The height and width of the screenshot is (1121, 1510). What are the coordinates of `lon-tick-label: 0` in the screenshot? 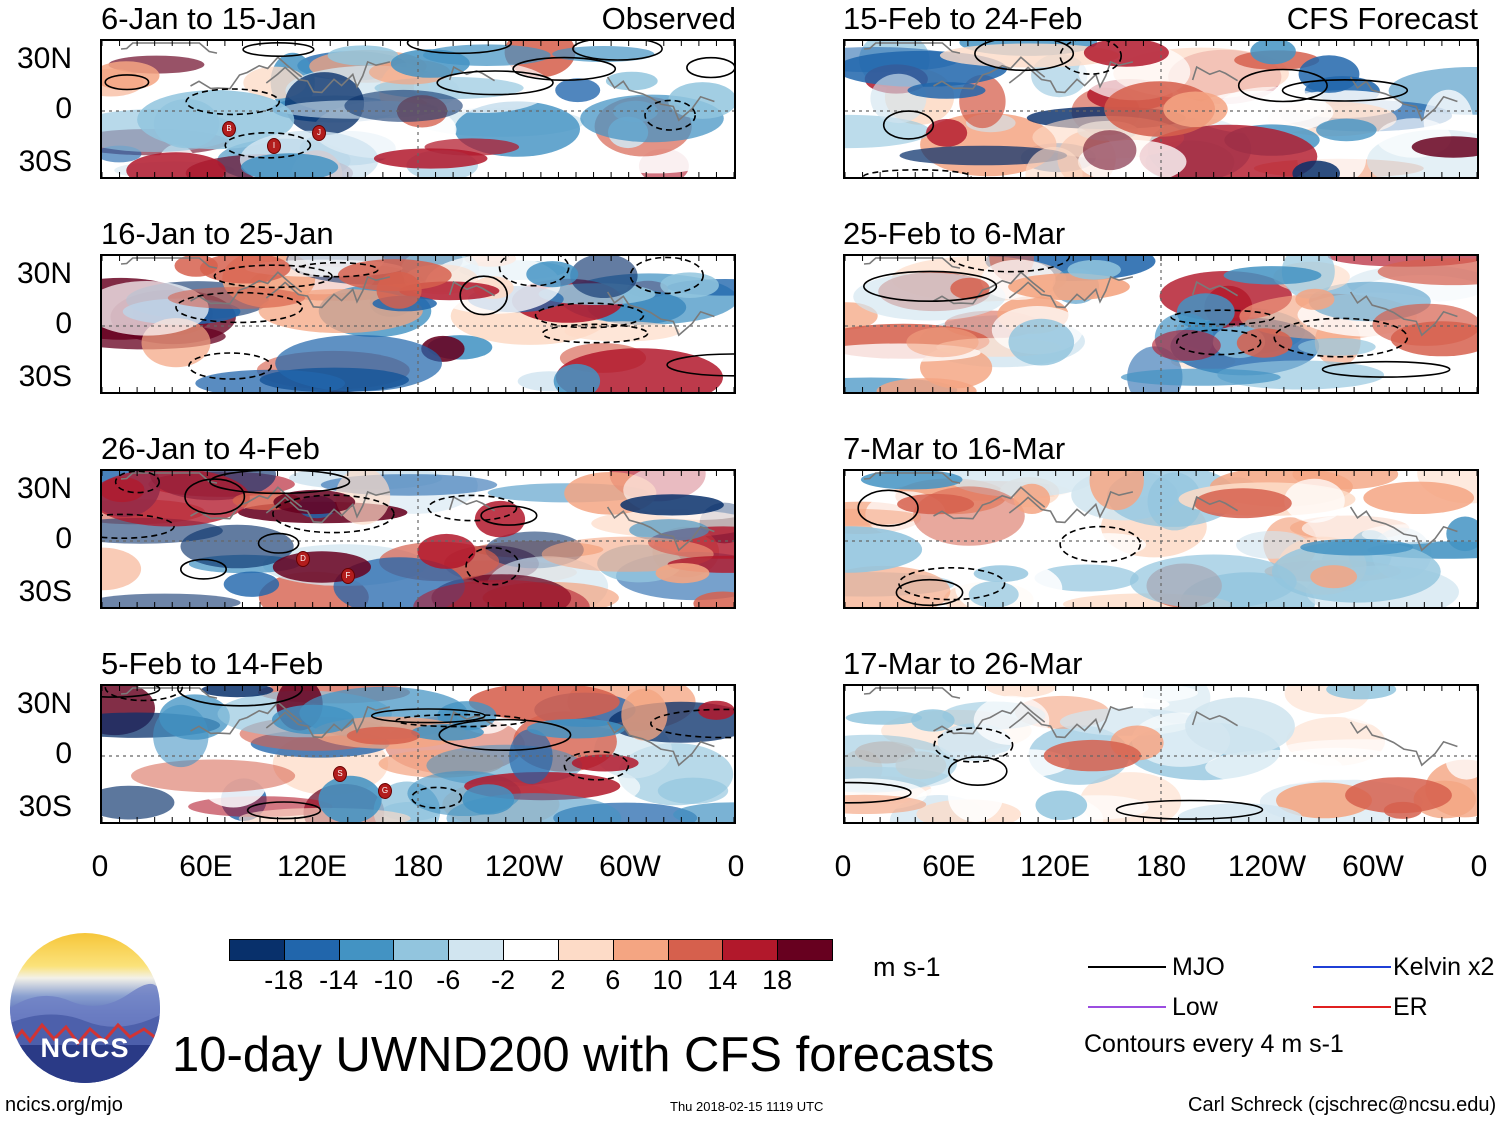 It's located at (100, 866).